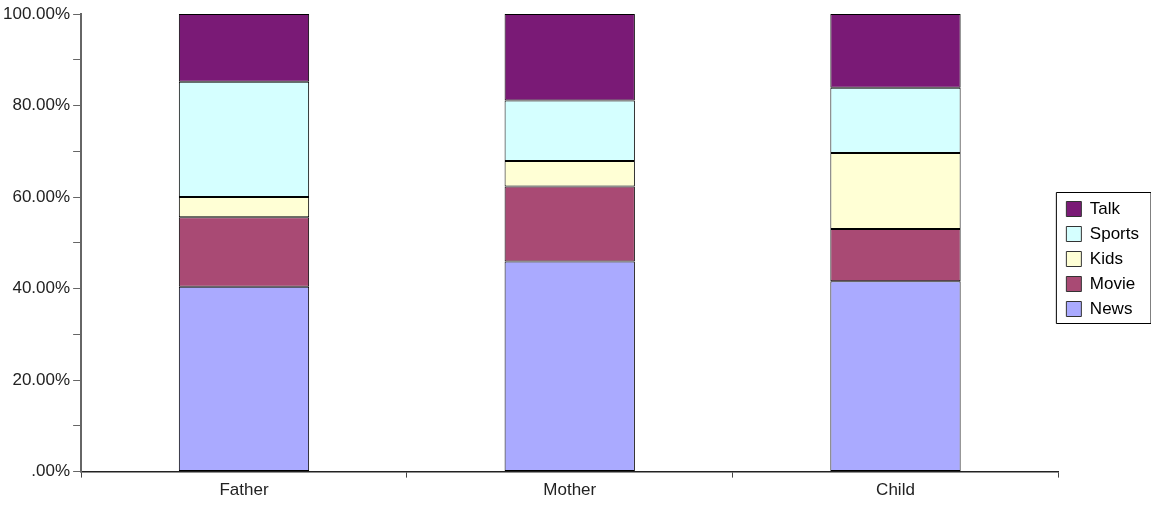 The height and width of the screenshot is (510, 1151). What do you see at coordinates (1112, 283) in the screenshot?
I see `legend-label: Movie` at bounding box center [1112, 283].